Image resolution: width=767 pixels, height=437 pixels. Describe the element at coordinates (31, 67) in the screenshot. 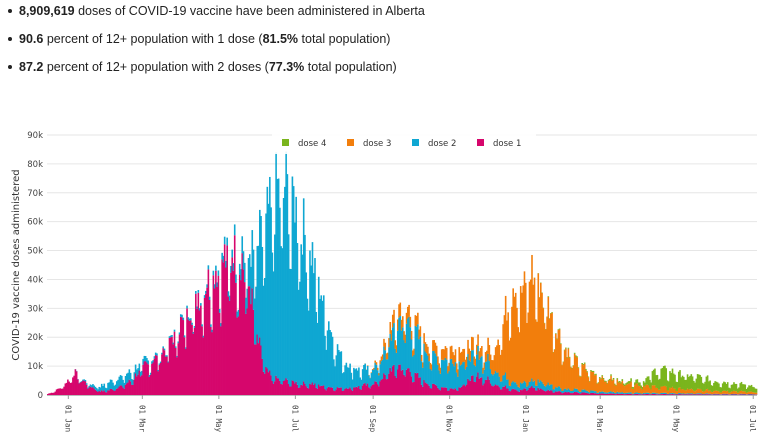

I see `stat-value: 87.2` at that location.